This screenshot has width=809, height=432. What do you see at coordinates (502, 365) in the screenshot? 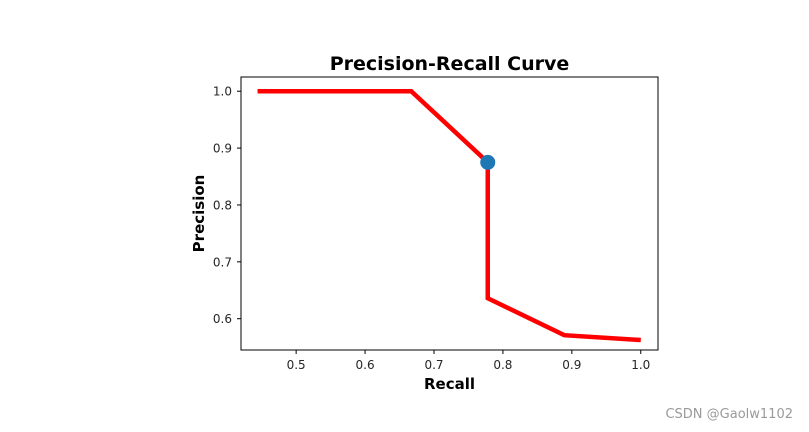
I see `x-tick-label-3: 0.8` at bounding box center [502, 365].